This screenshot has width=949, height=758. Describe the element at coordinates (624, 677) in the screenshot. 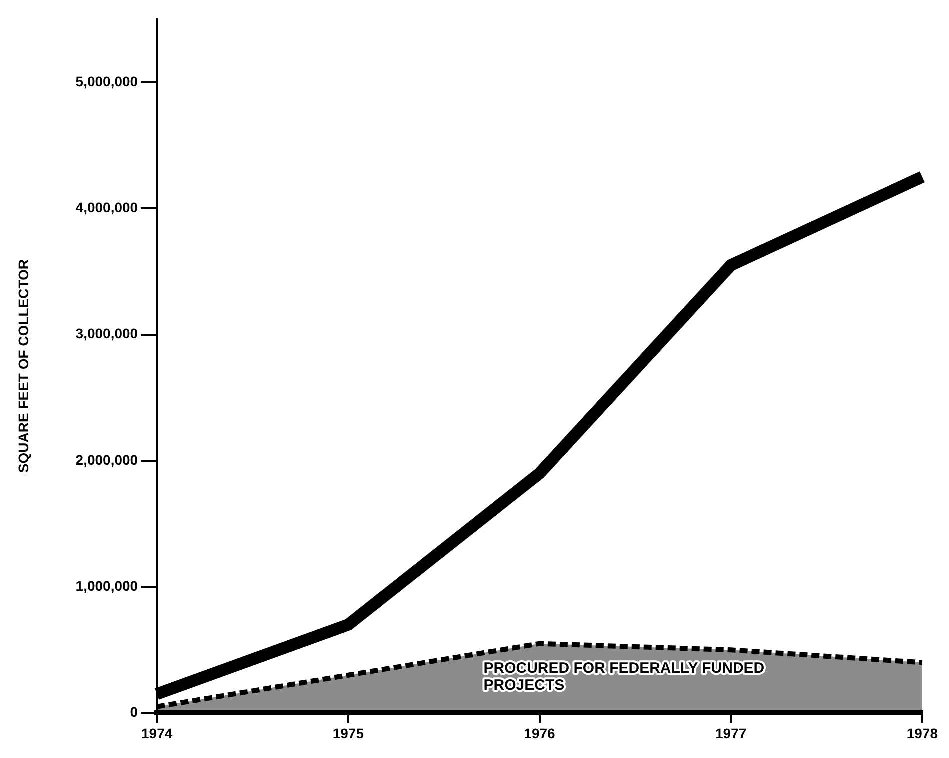

I see `series-label: PROCURED FOR FEDERALLY FUNDED PROJECTS` at that location.